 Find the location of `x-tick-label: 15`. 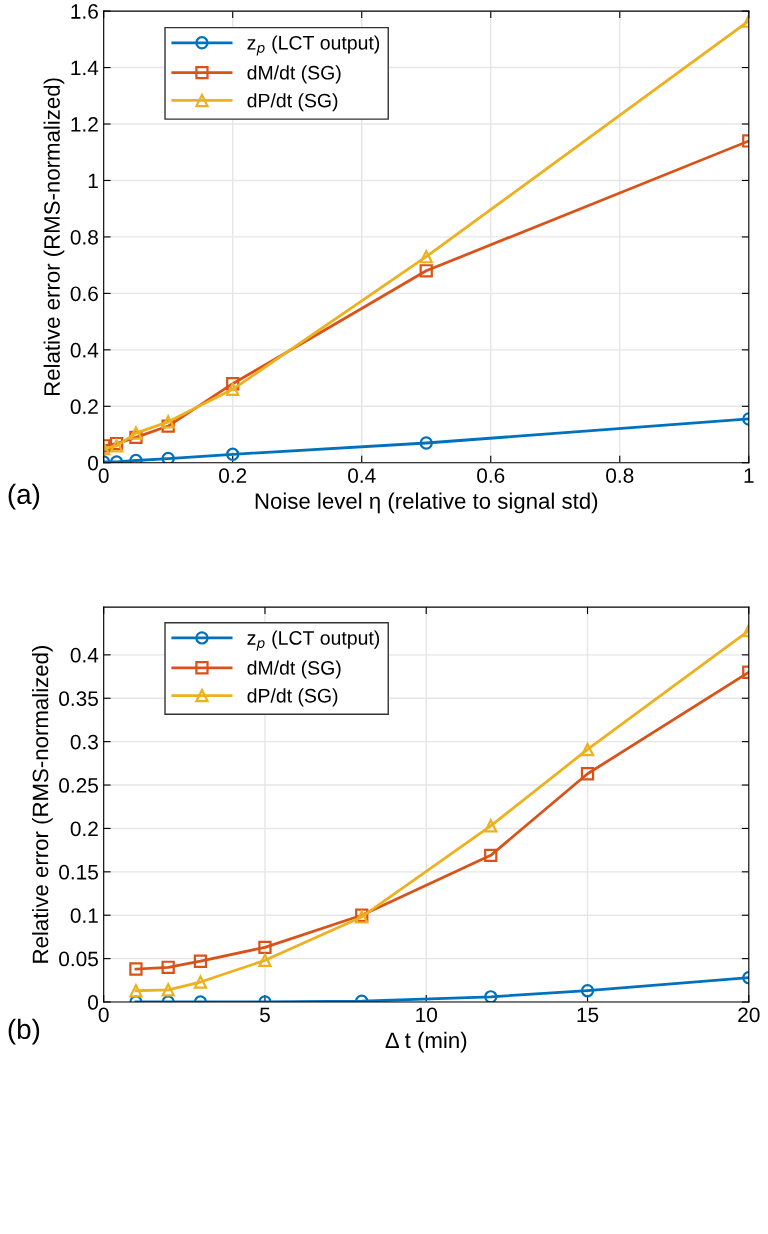

x-tick-label: 15 is located at coordinates (588, 1015).